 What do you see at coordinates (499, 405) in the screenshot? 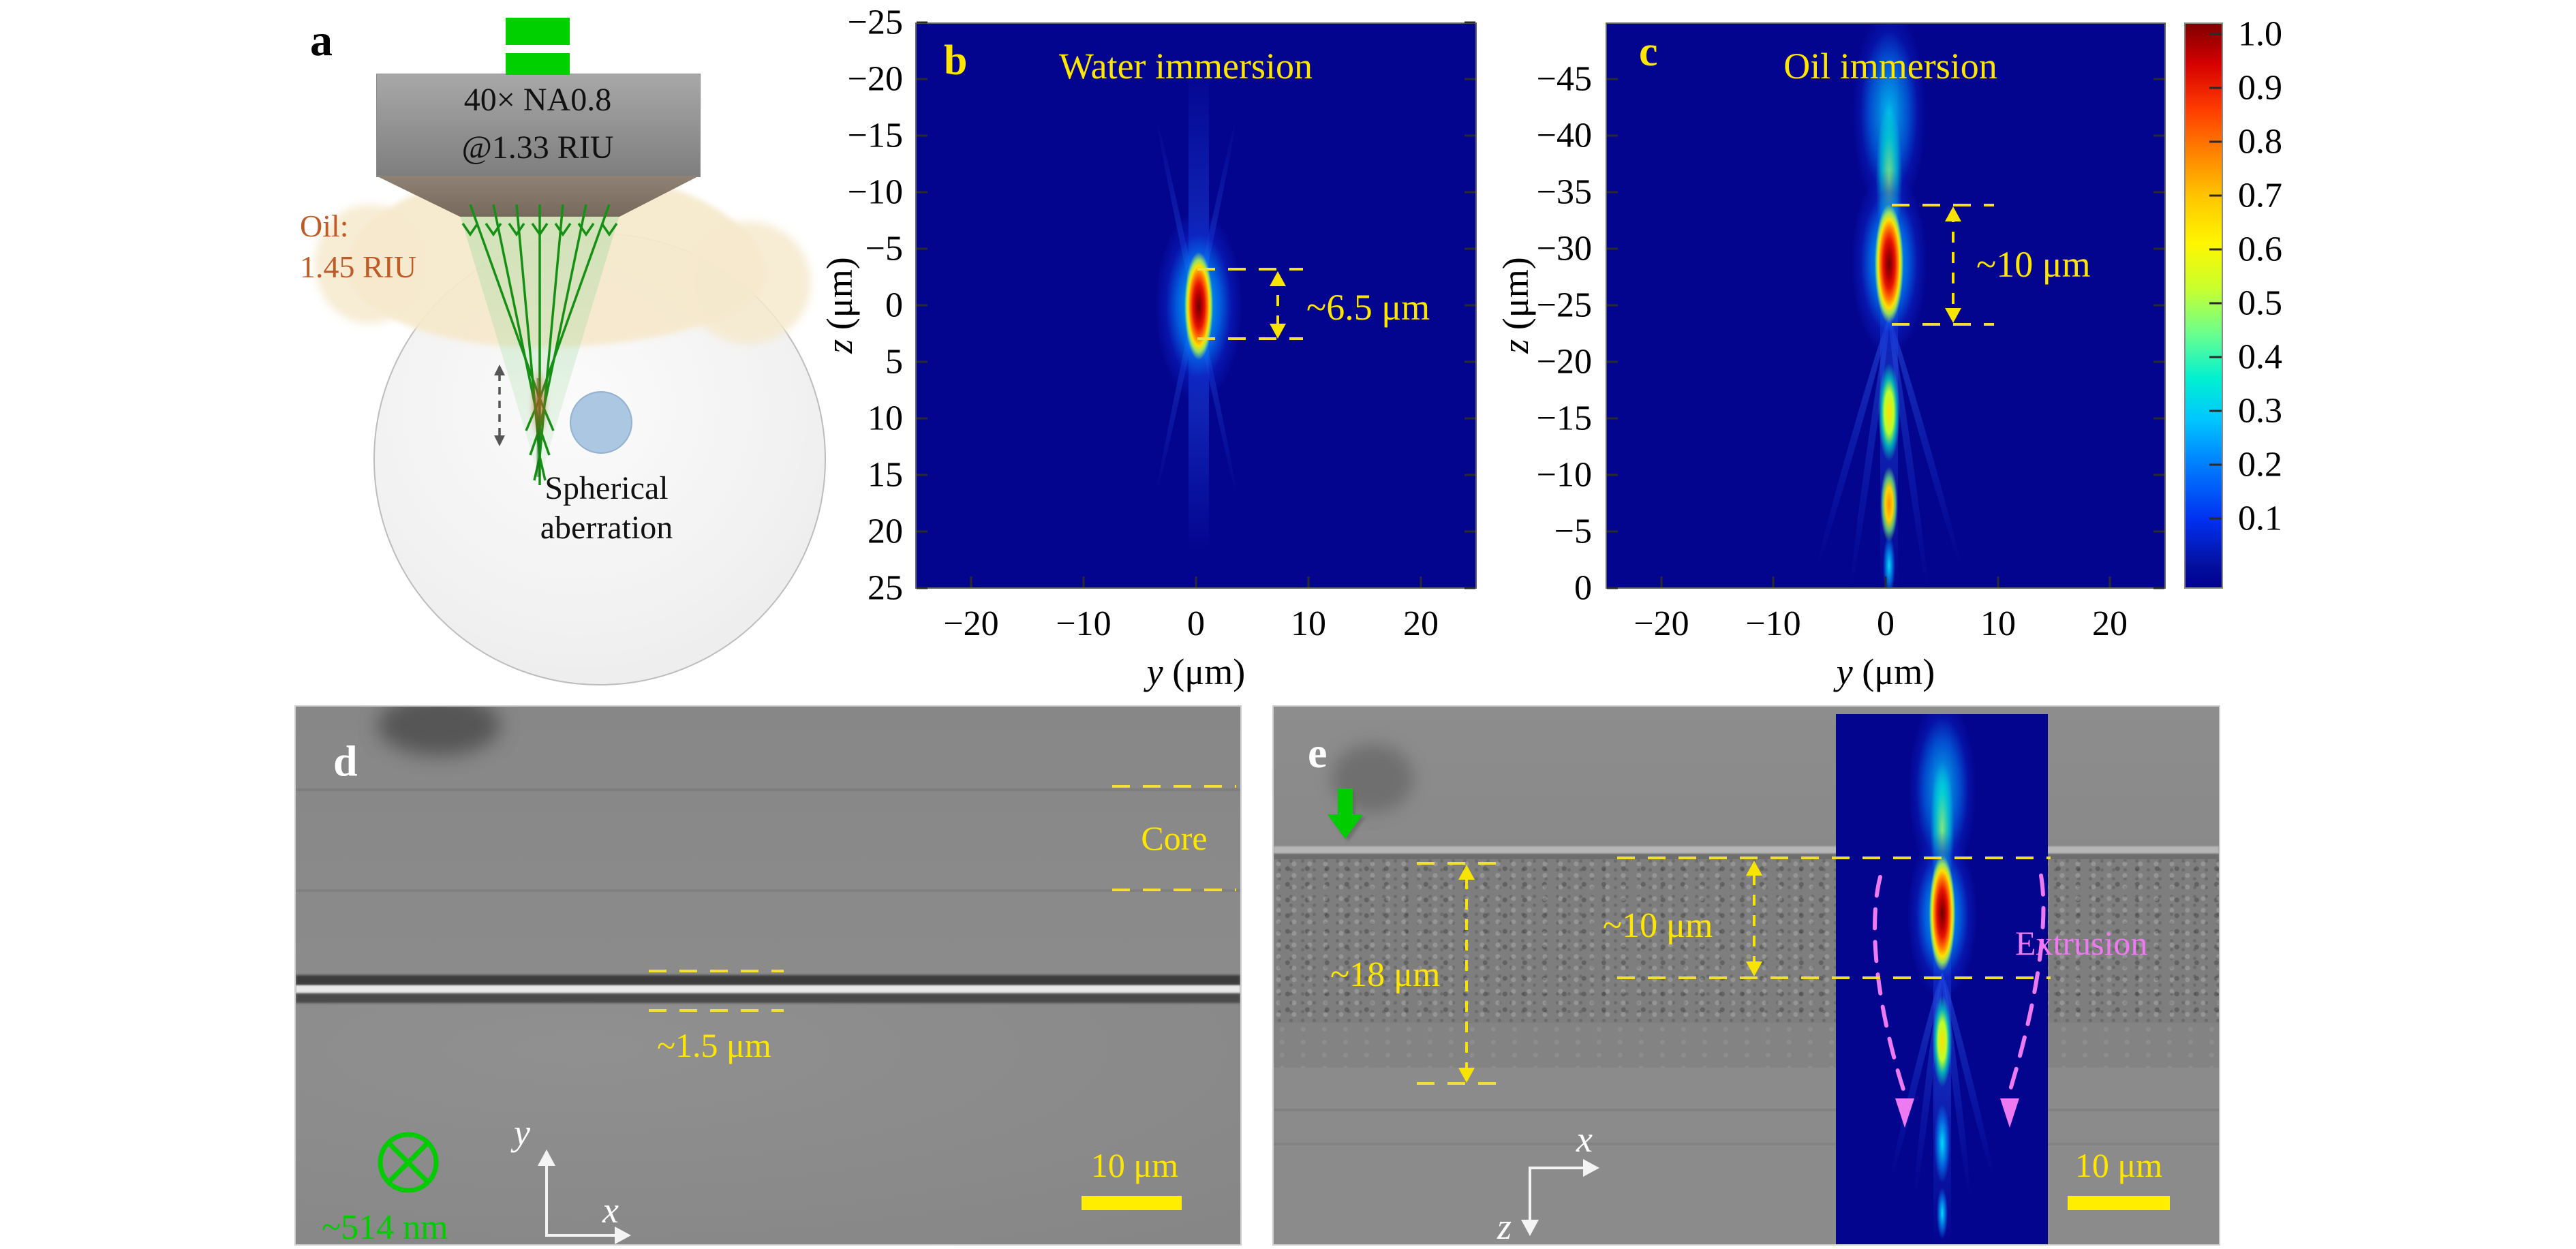
I see `focus-shift-arrow` at bounding box center [499, 405].